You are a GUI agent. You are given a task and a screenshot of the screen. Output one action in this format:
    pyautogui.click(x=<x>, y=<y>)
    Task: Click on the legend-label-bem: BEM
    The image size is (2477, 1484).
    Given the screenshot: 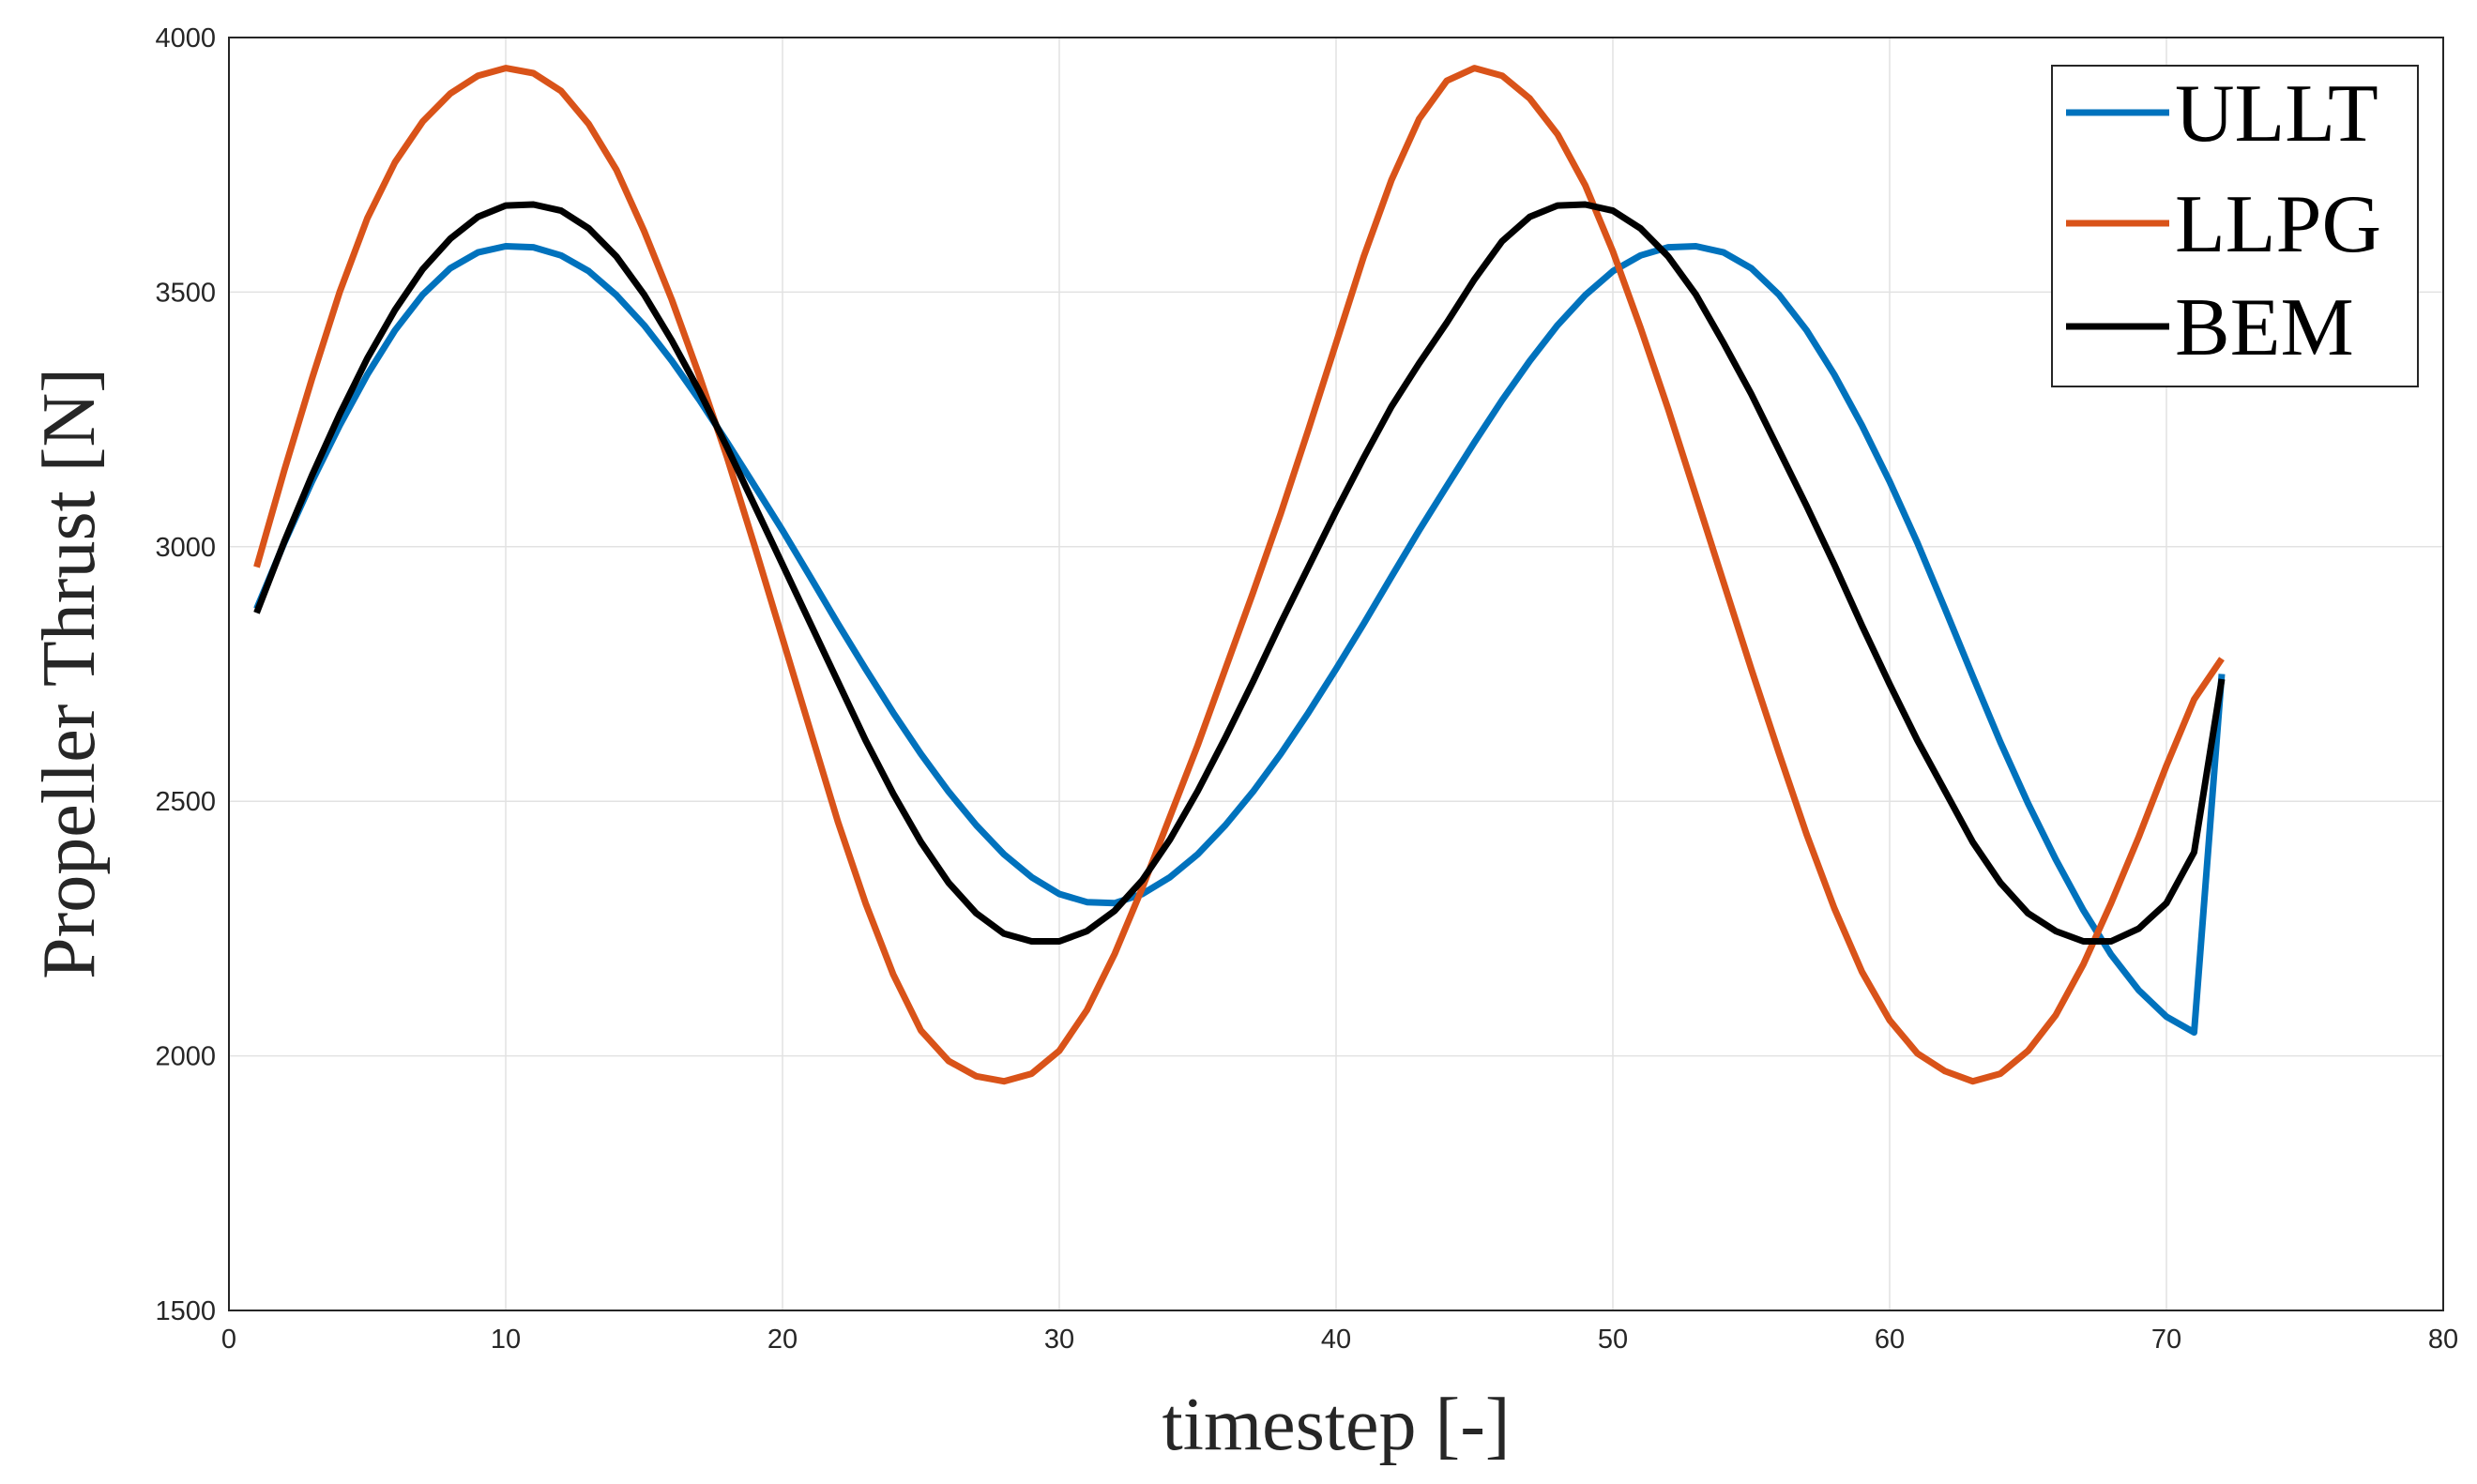 What is the action you would take?
    pyautogui.click(x=2264, y=327)
    